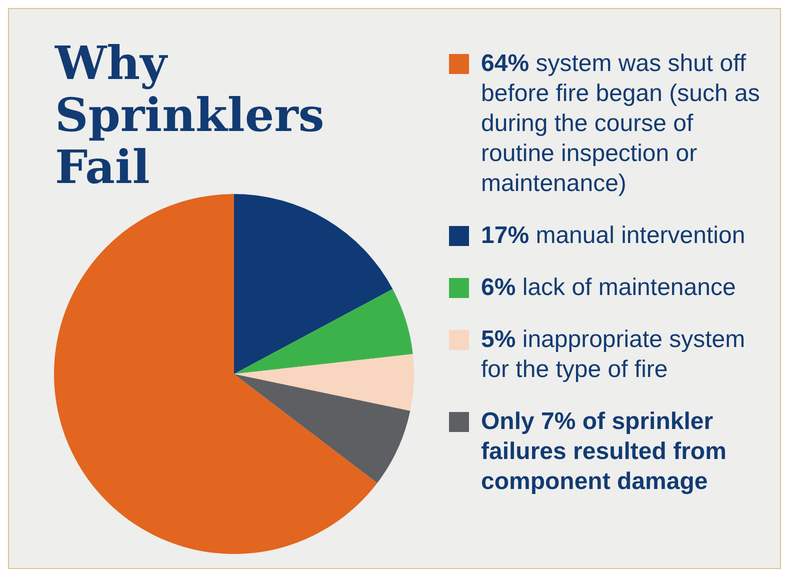  I want to click on legend-label: 6% lack of maintenance, so click(608, 287).